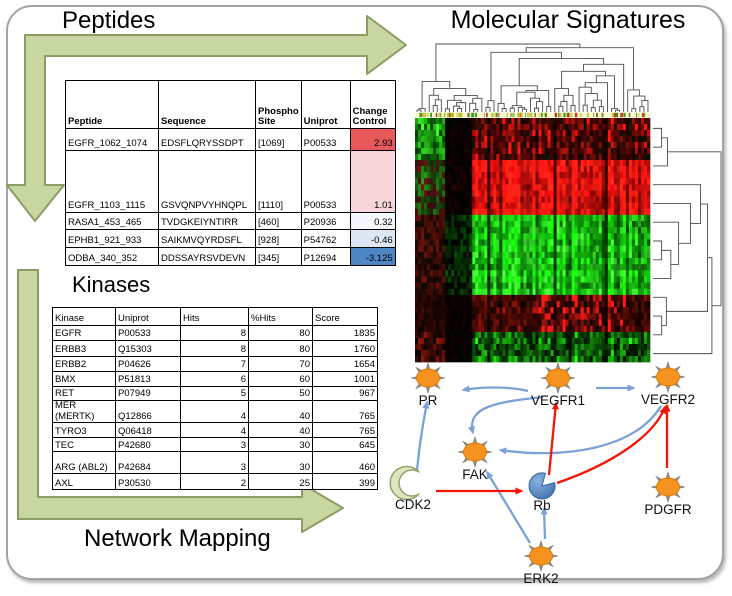 The height and width of the screenshot is (596, 732). I want to click on network-mapping-title: Network Mapping, so click(177, 538).